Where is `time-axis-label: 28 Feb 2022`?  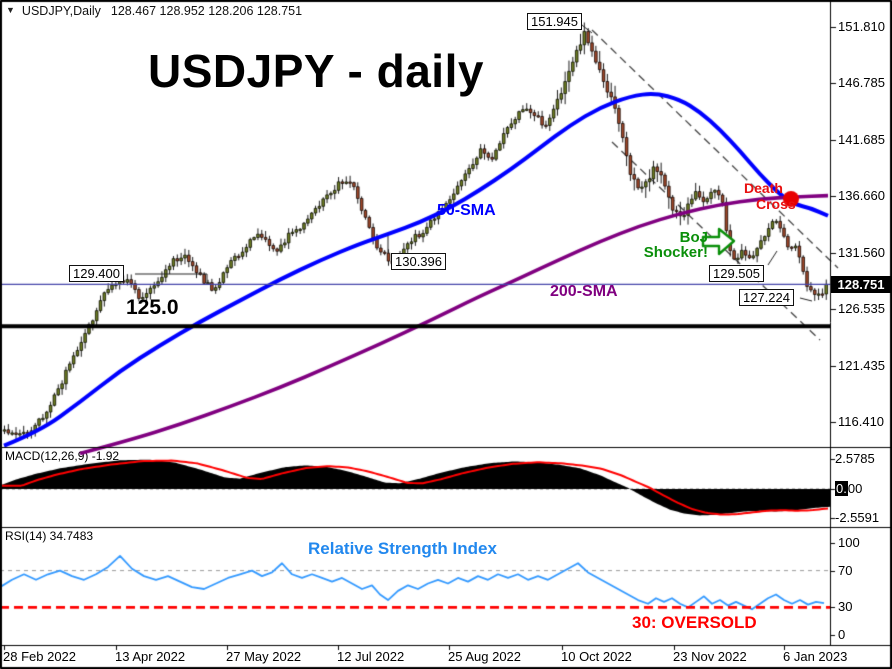
time-axis-label: 28 Feb 2022 is located at coordinates (40, 656).